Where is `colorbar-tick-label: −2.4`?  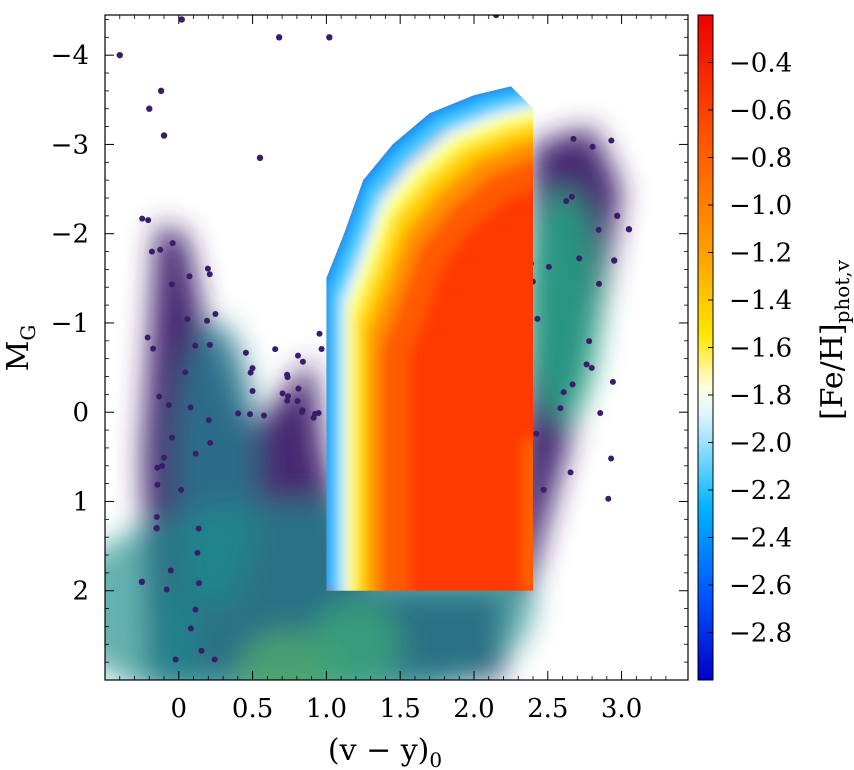
colorbar-tick-label: −2.4 is located at coordinates (760, 539).